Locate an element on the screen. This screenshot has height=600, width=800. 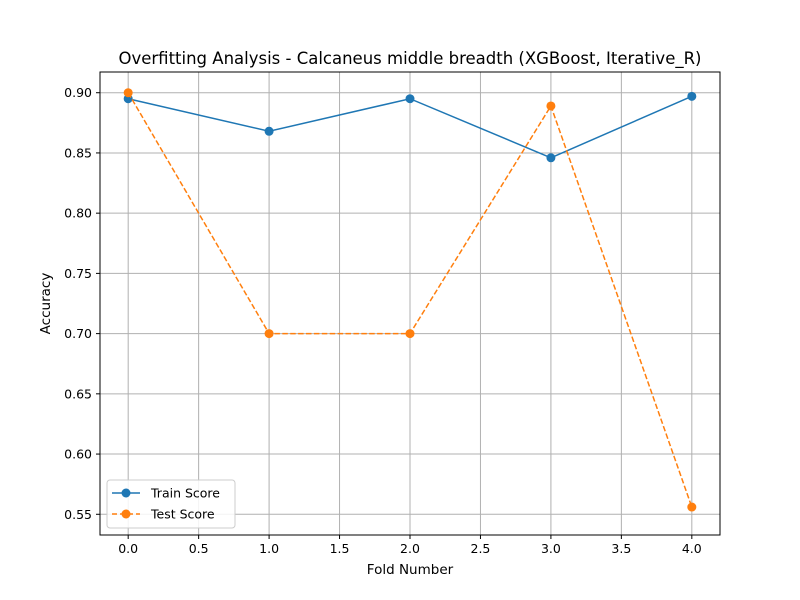
y-tick-label: 0.85 is located at coordinates (78, 152).